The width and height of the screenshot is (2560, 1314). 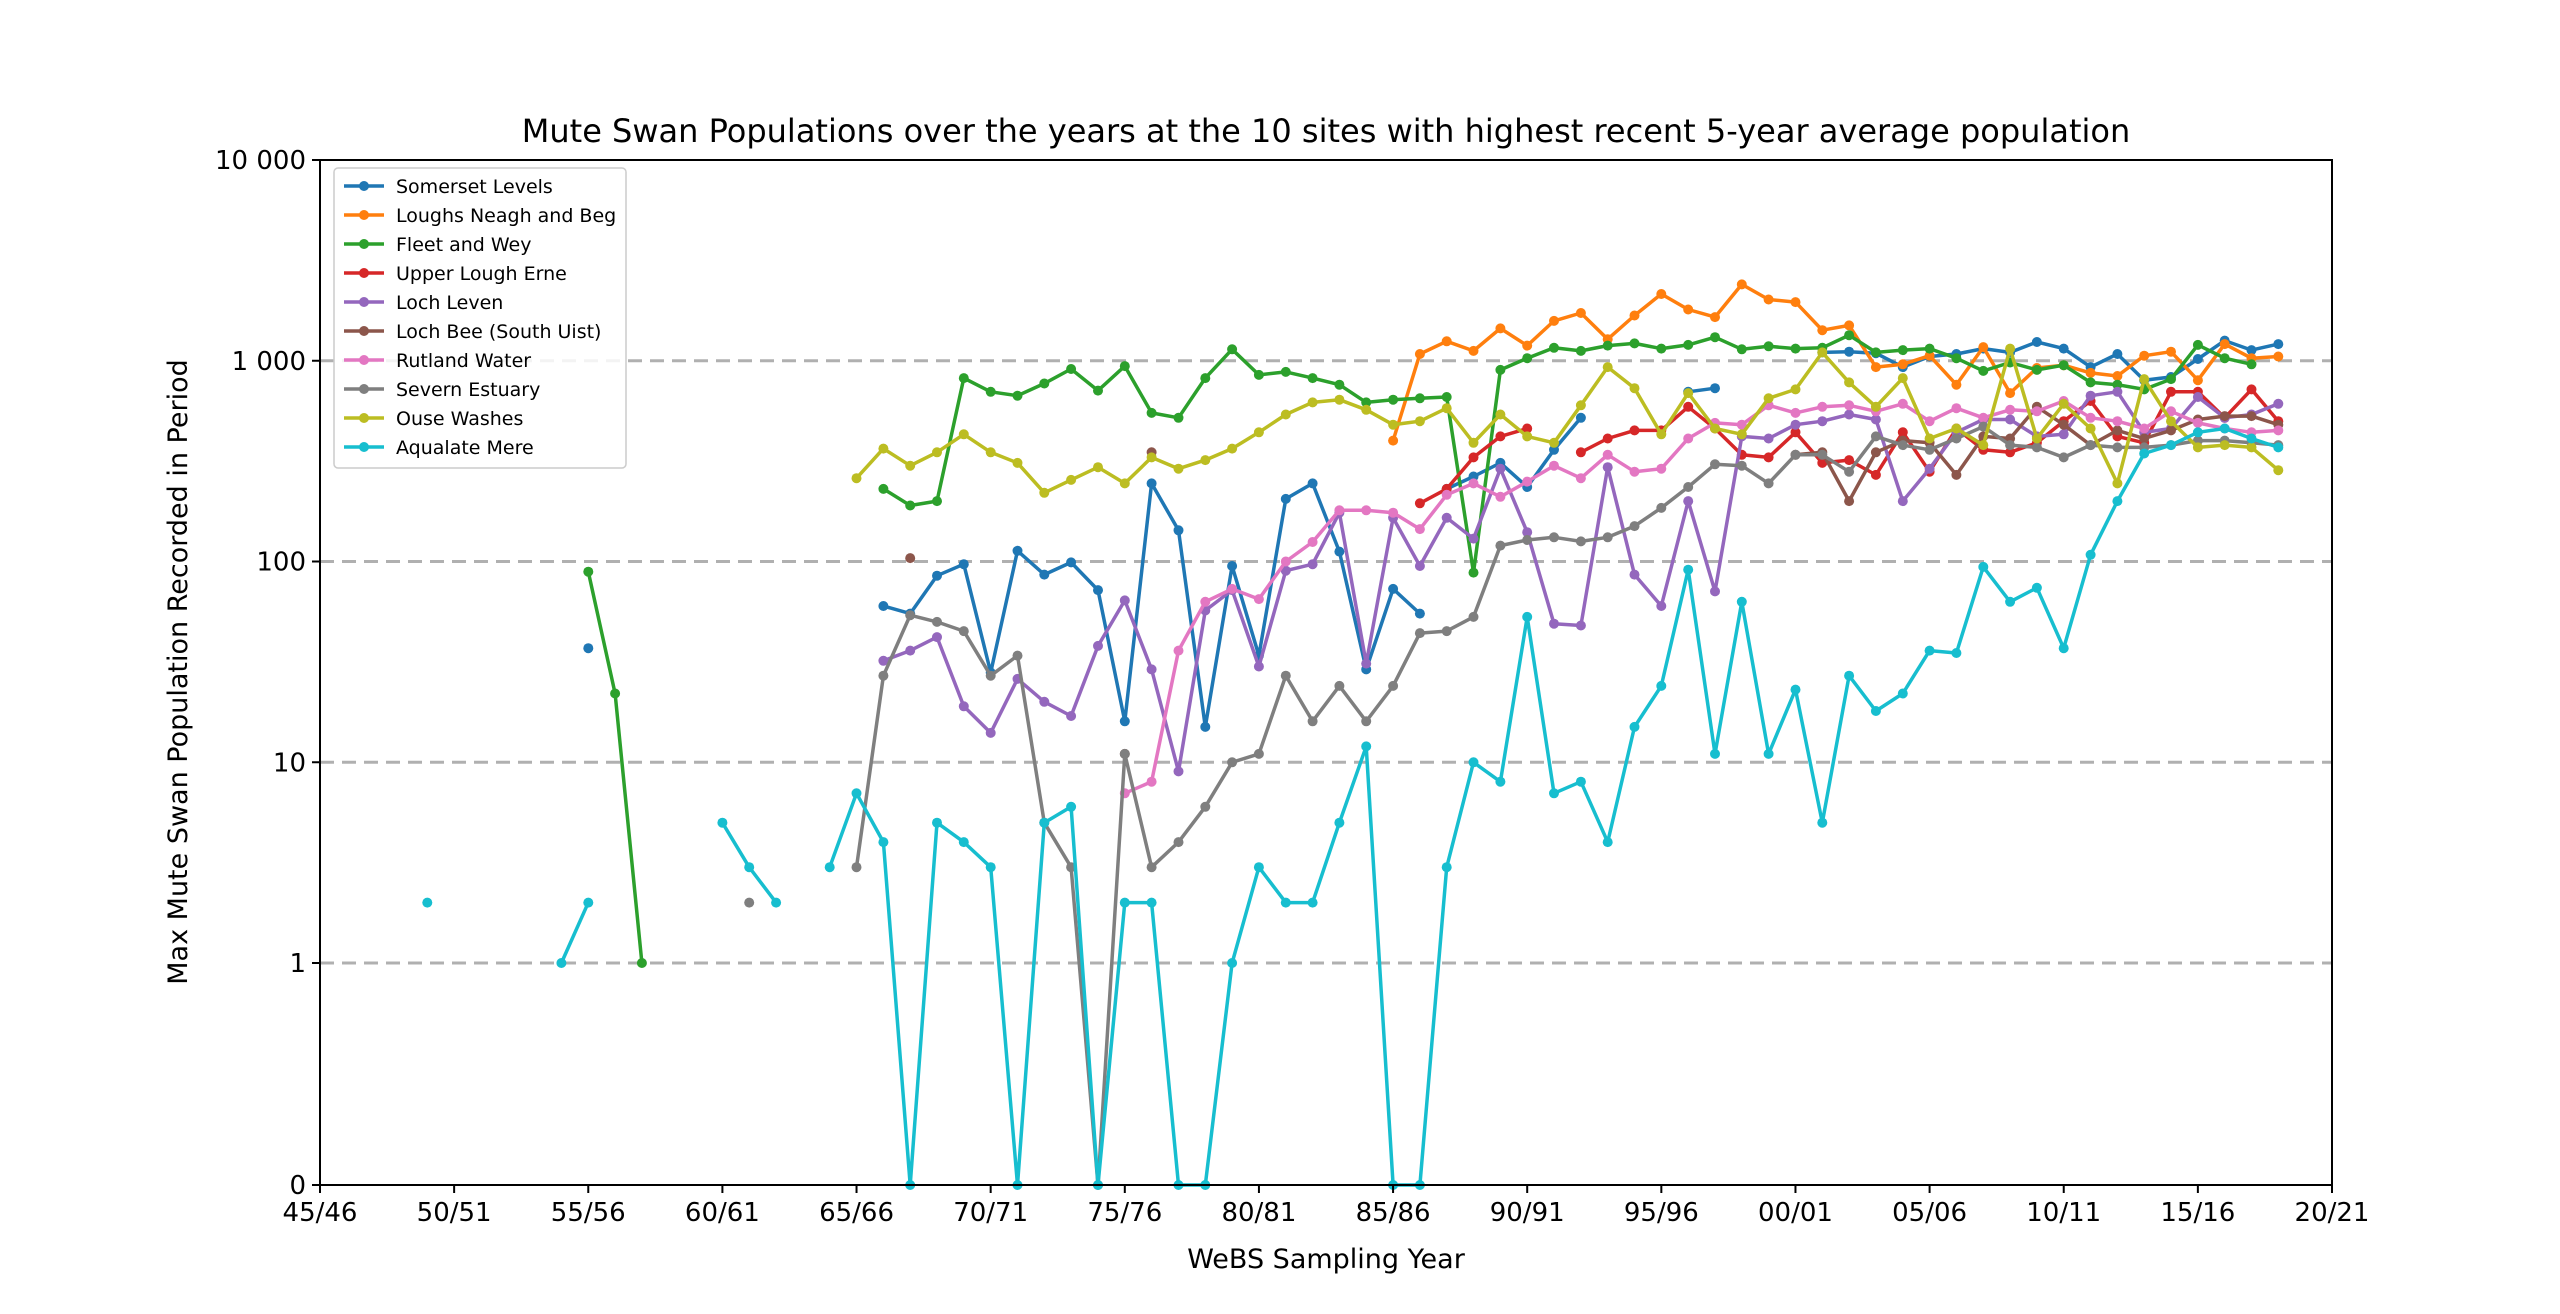 What do you see at coordinates (2332, 1213) in the screenshot?
I see `x-tick-label: 20/21` at bounding box center [2332, 1213].